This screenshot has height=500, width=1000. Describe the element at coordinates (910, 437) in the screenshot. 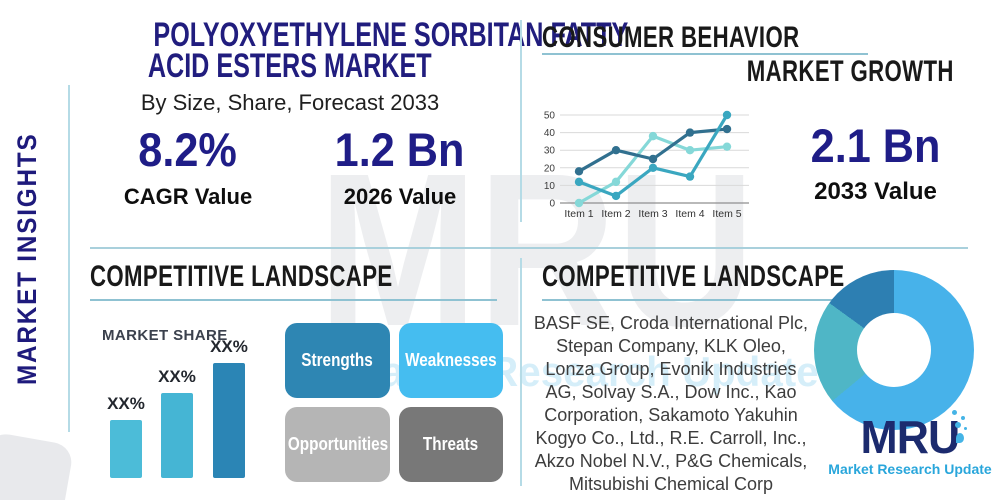

I see `mru-logo-text: MRU` at that location.